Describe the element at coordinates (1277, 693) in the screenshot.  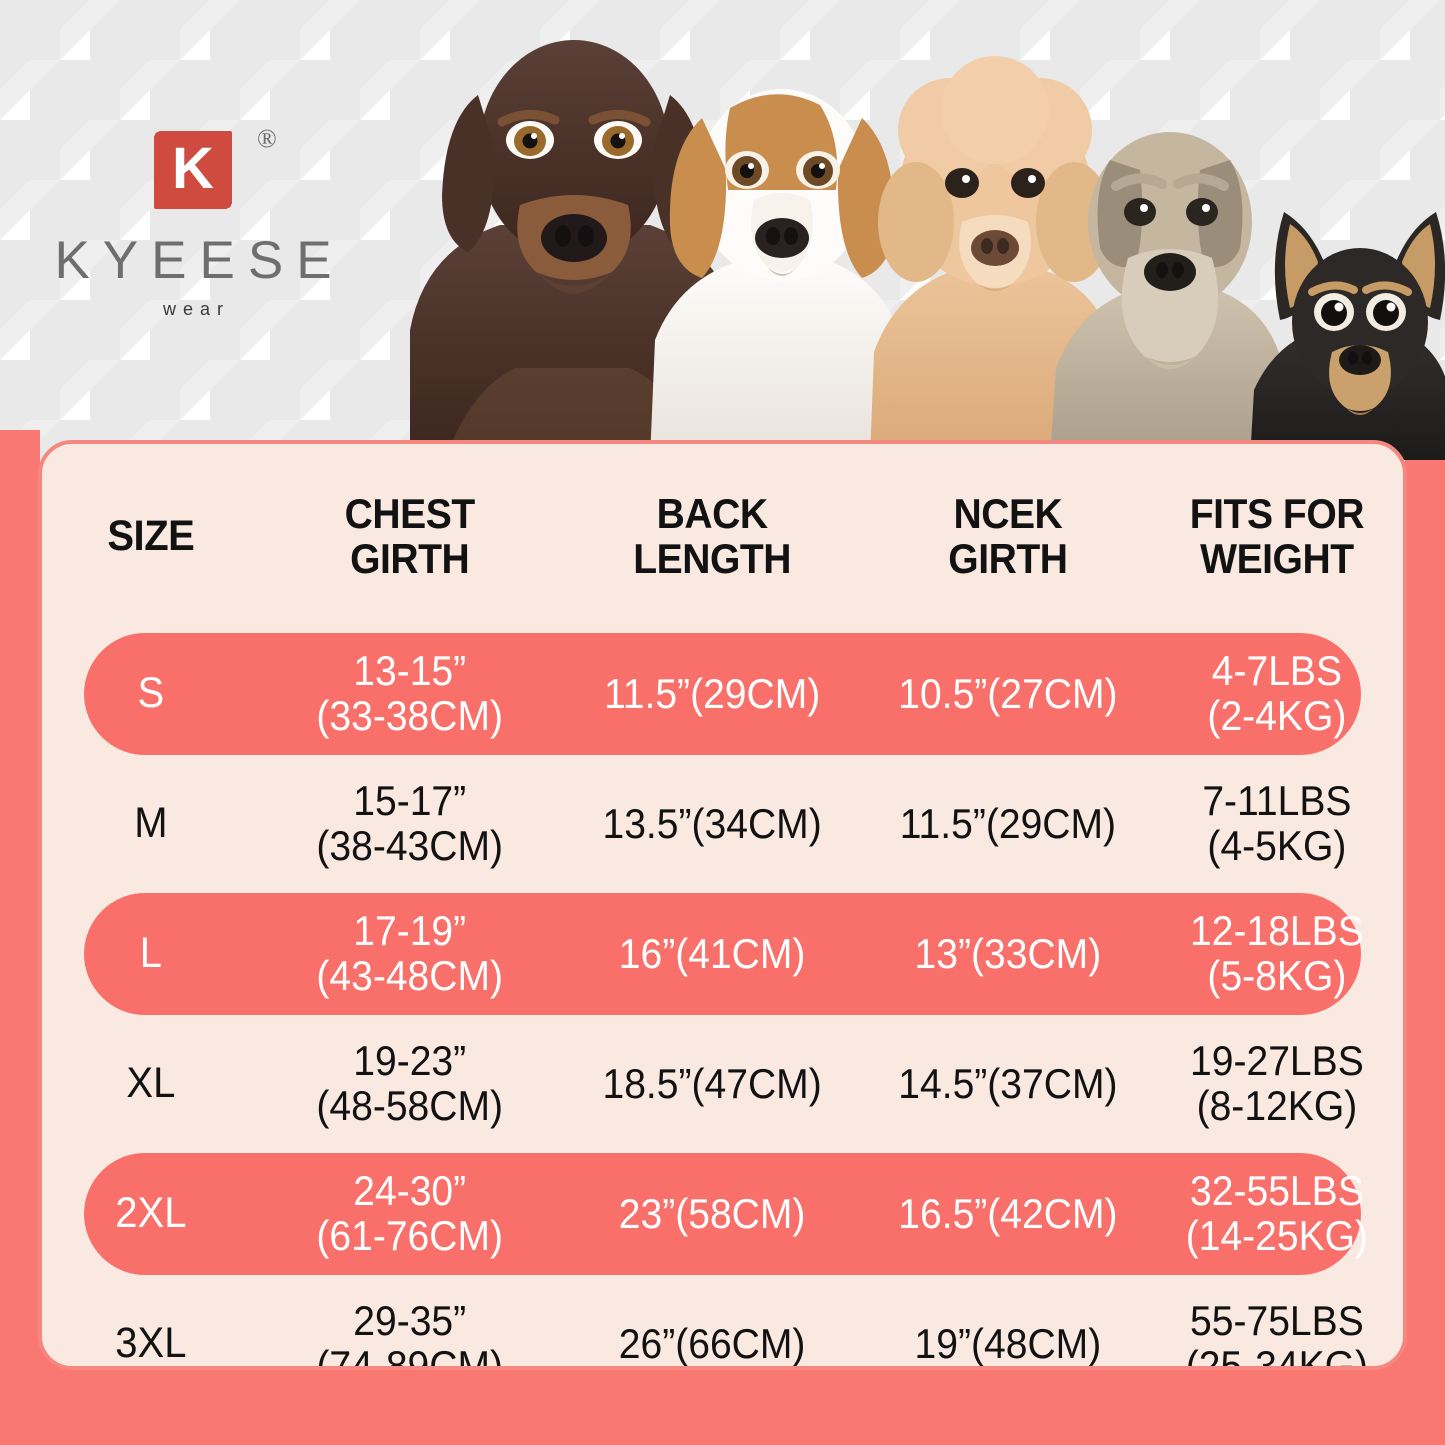
I see `cell-fits-for-weight: 4-7LBS (2-4KG)` at that location.